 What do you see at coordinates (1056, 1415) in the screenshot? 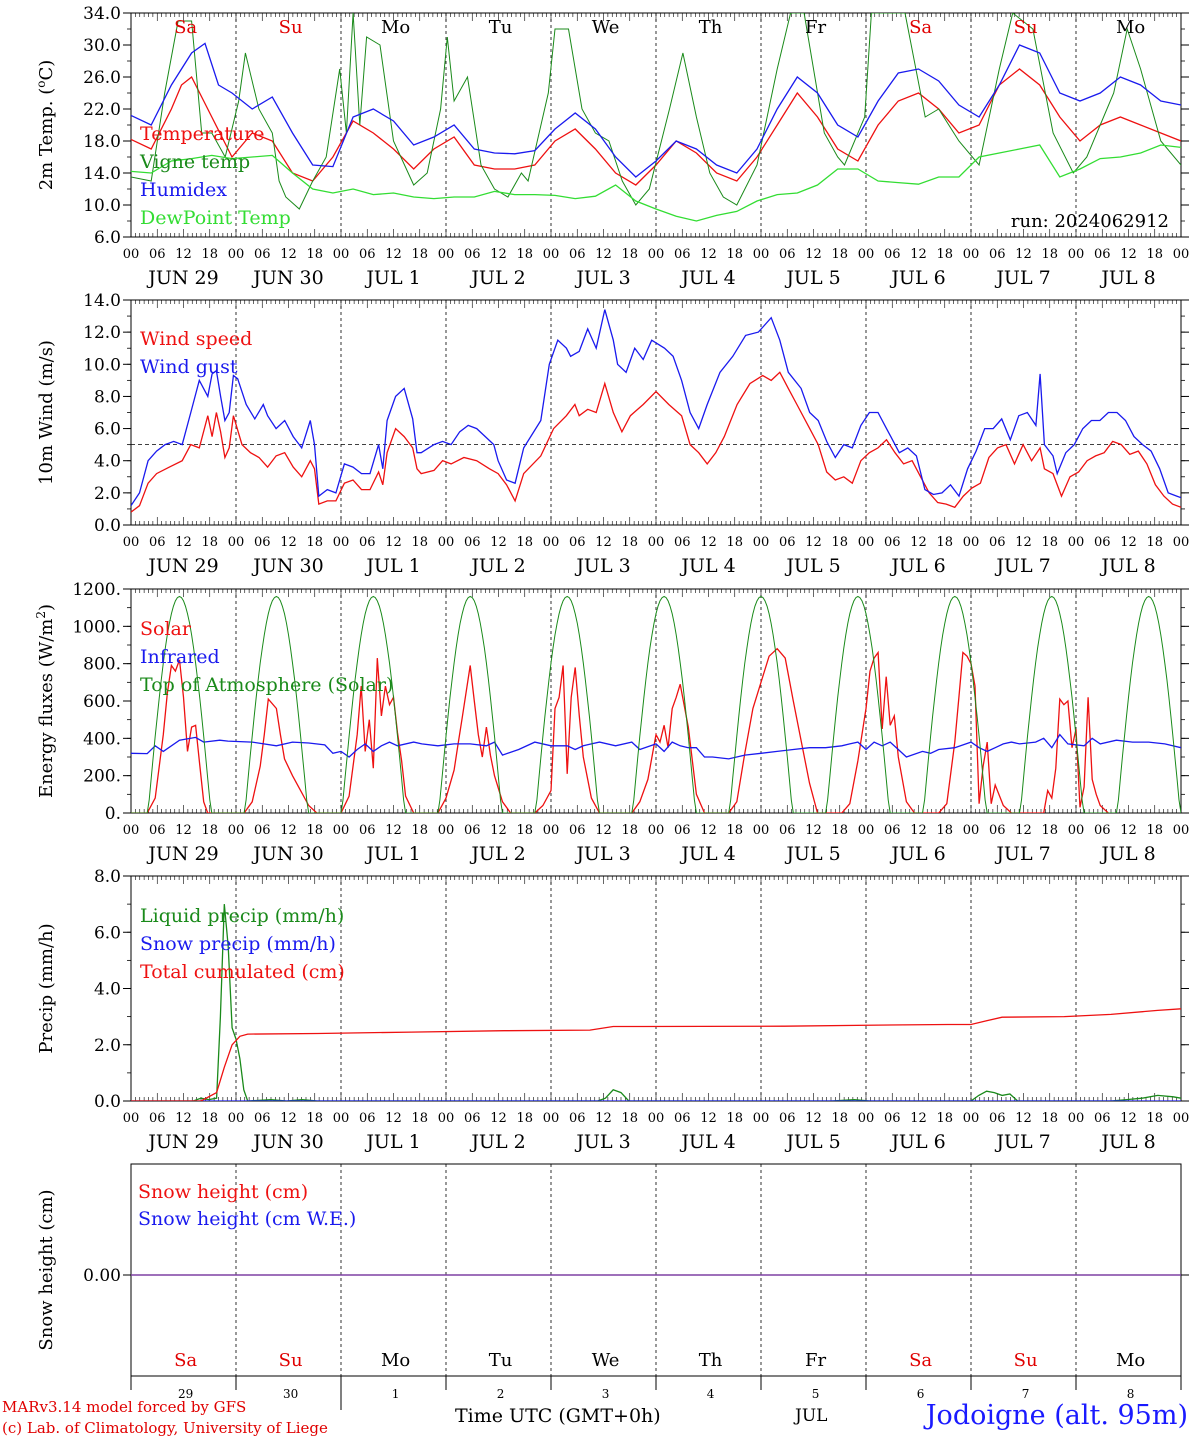
I see `station-label: Jodoigne (alt. 95m)` at bounding box center [1056, 1415].